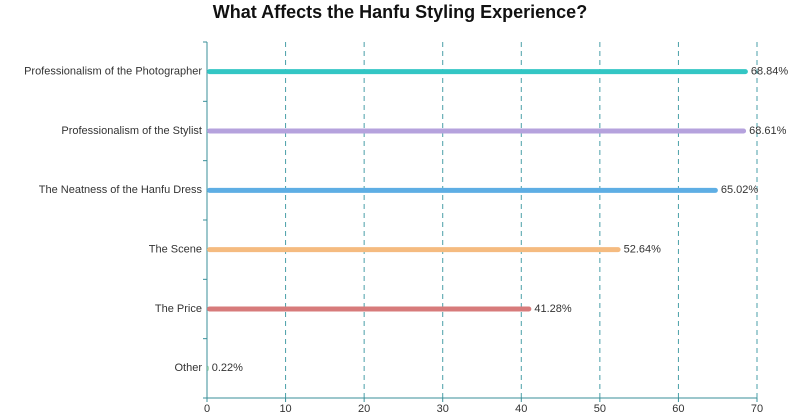 The height and width of the screenshot is (418, 800). What do you see at coordinates (521, 409) in the screenshot?
I see `x-tick-label: 40` at bounding box center [521, 409].